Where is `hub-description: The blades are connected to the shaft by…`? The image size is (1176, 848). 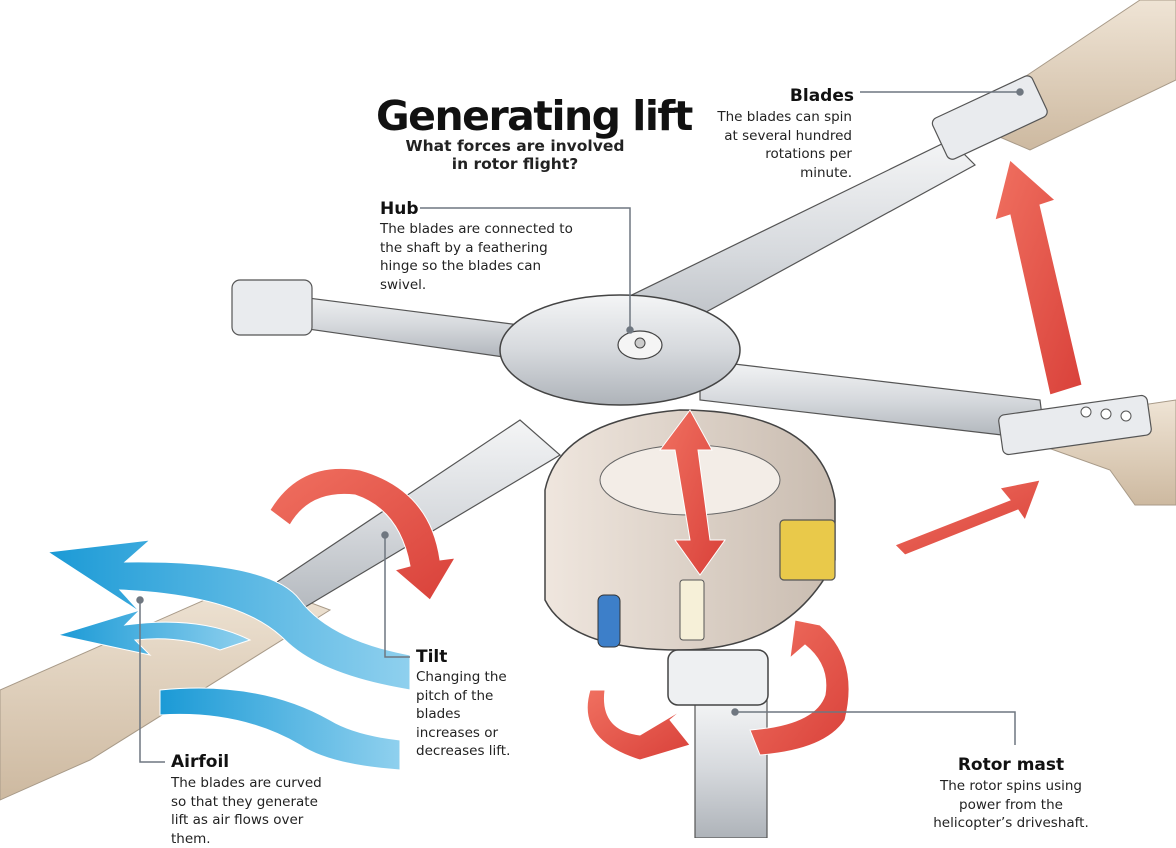 hub-description: The blades are connected to the shaft by… is located at coordinates (476, 257).